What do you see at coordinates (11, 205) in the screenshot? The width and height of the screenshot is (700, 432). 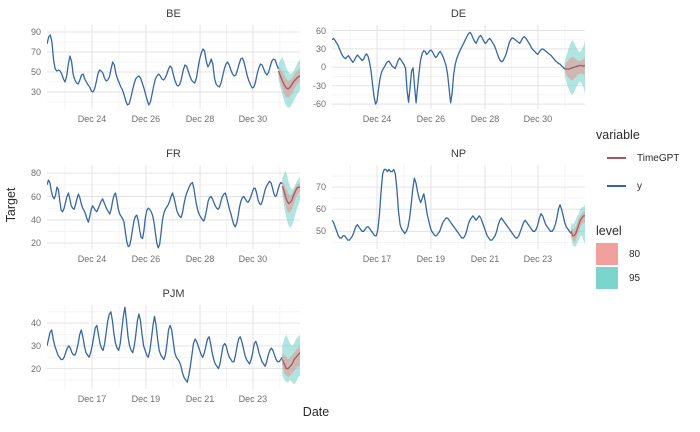 I see `y-axis-title: Target` at bounding box center [11, 205].